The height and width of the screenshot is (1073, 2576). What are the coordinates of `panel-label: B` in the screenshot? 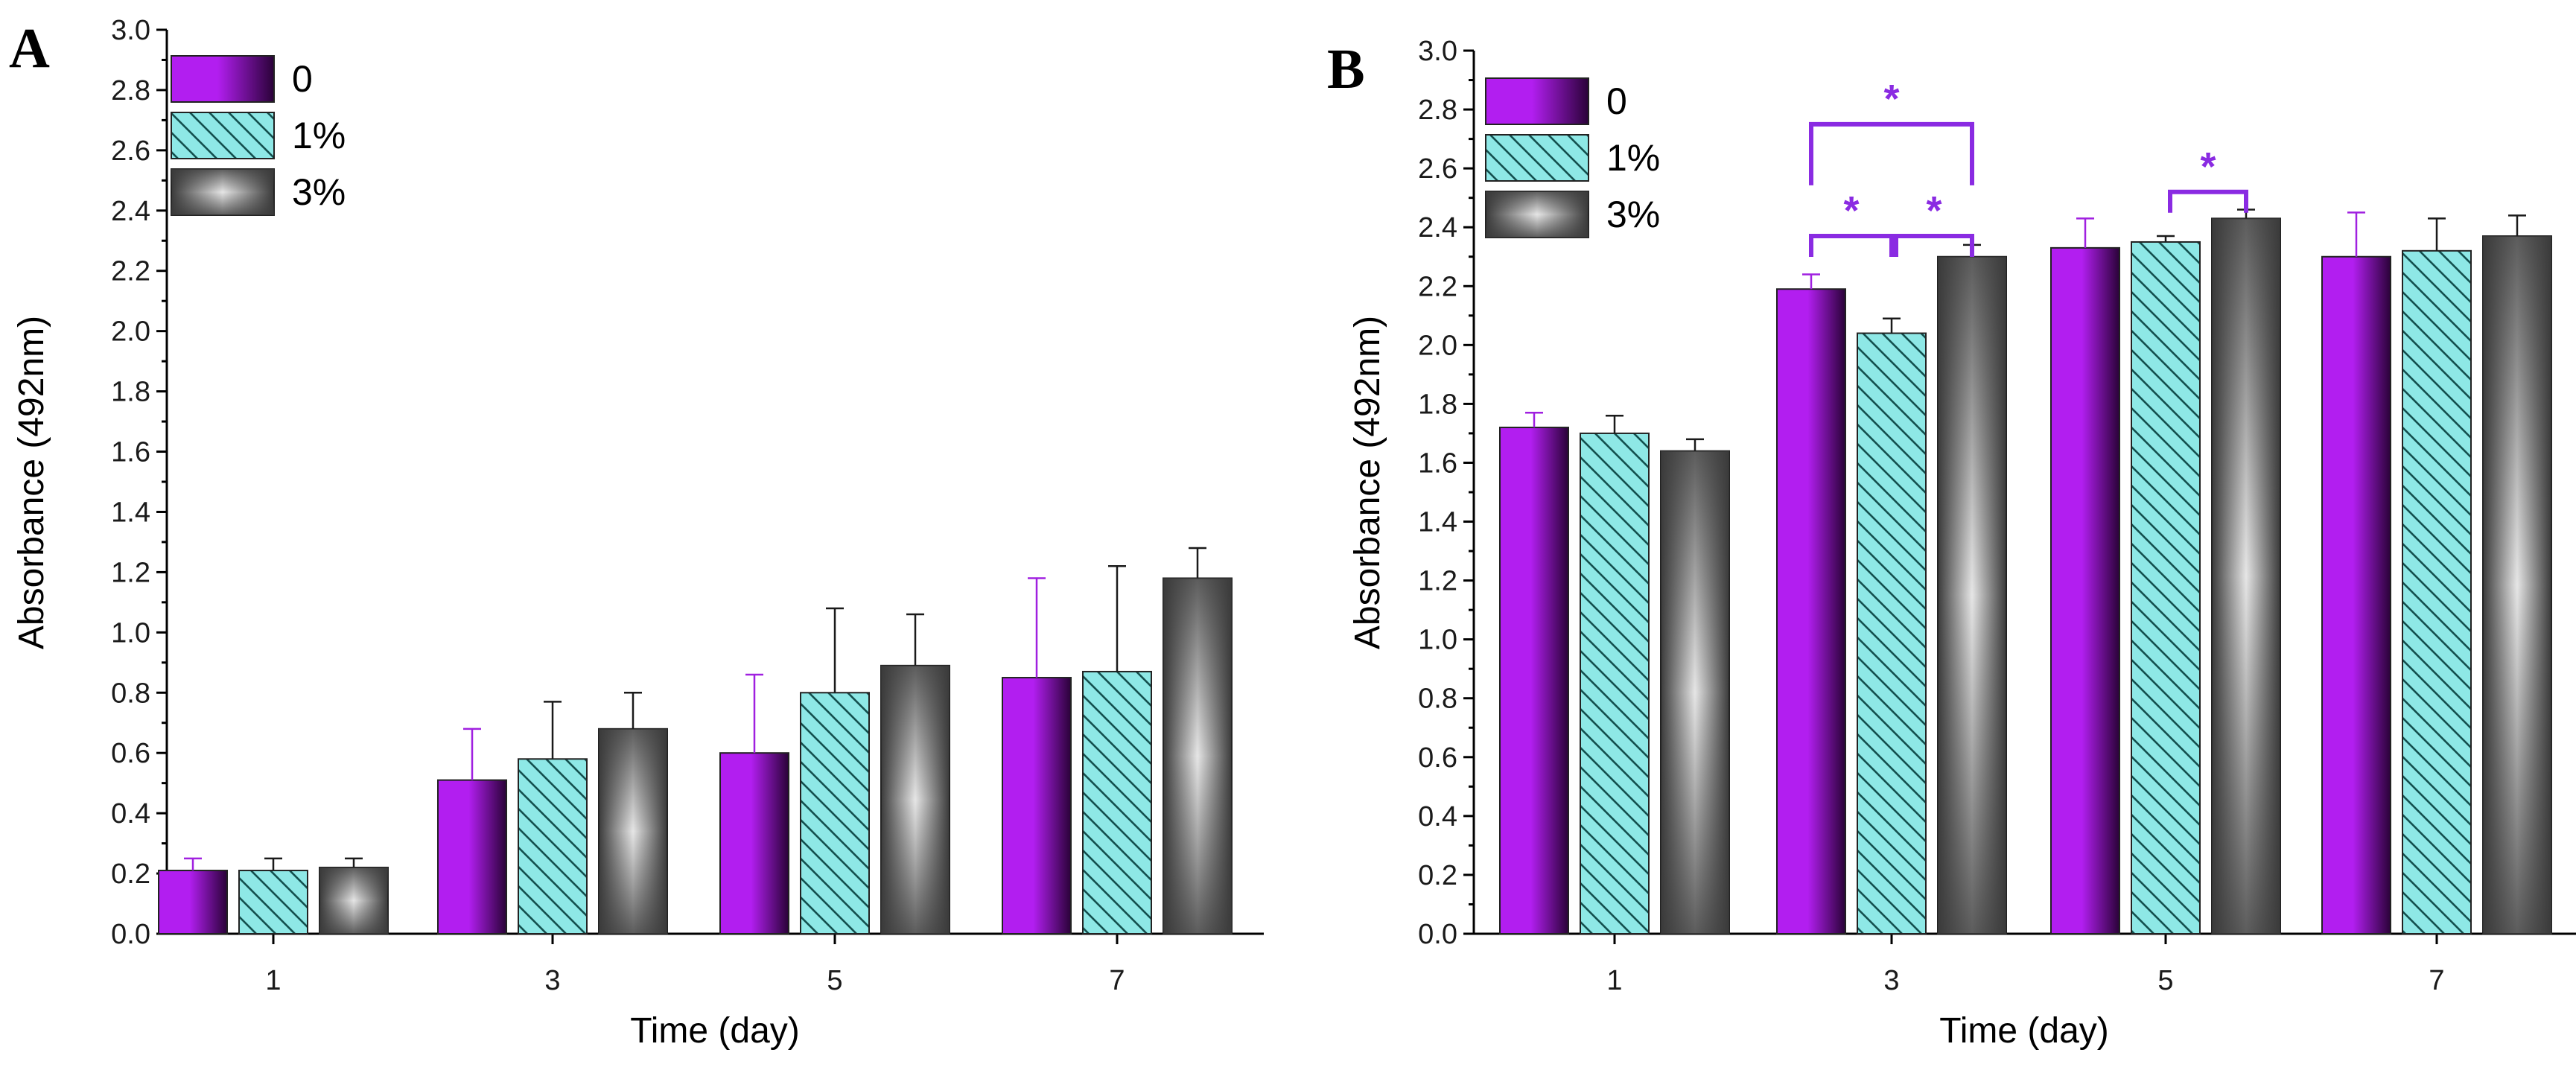 It's located at (1346, 70).